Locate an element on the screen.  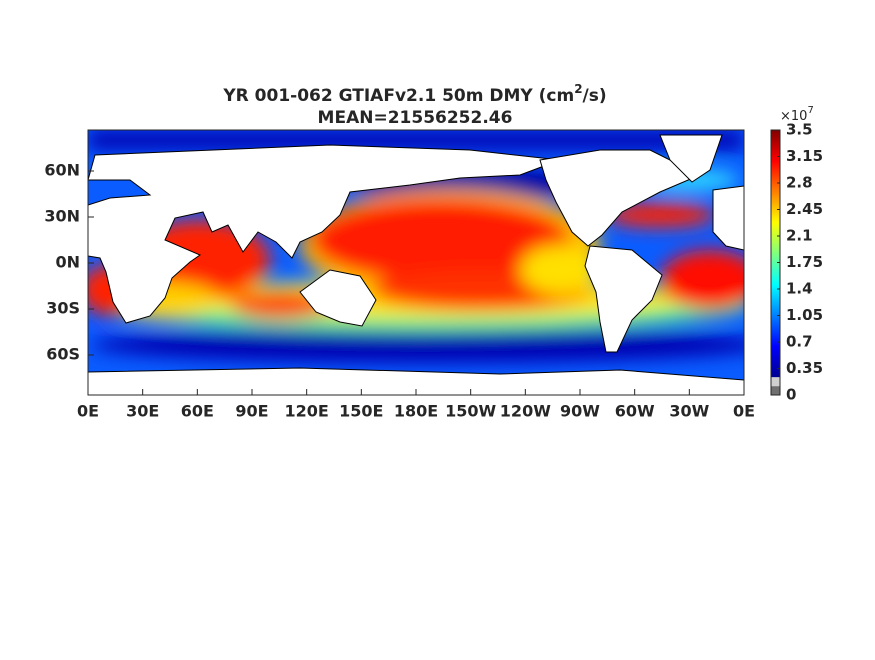
x-tick-label: 180E is located at coordinates (416, 411).